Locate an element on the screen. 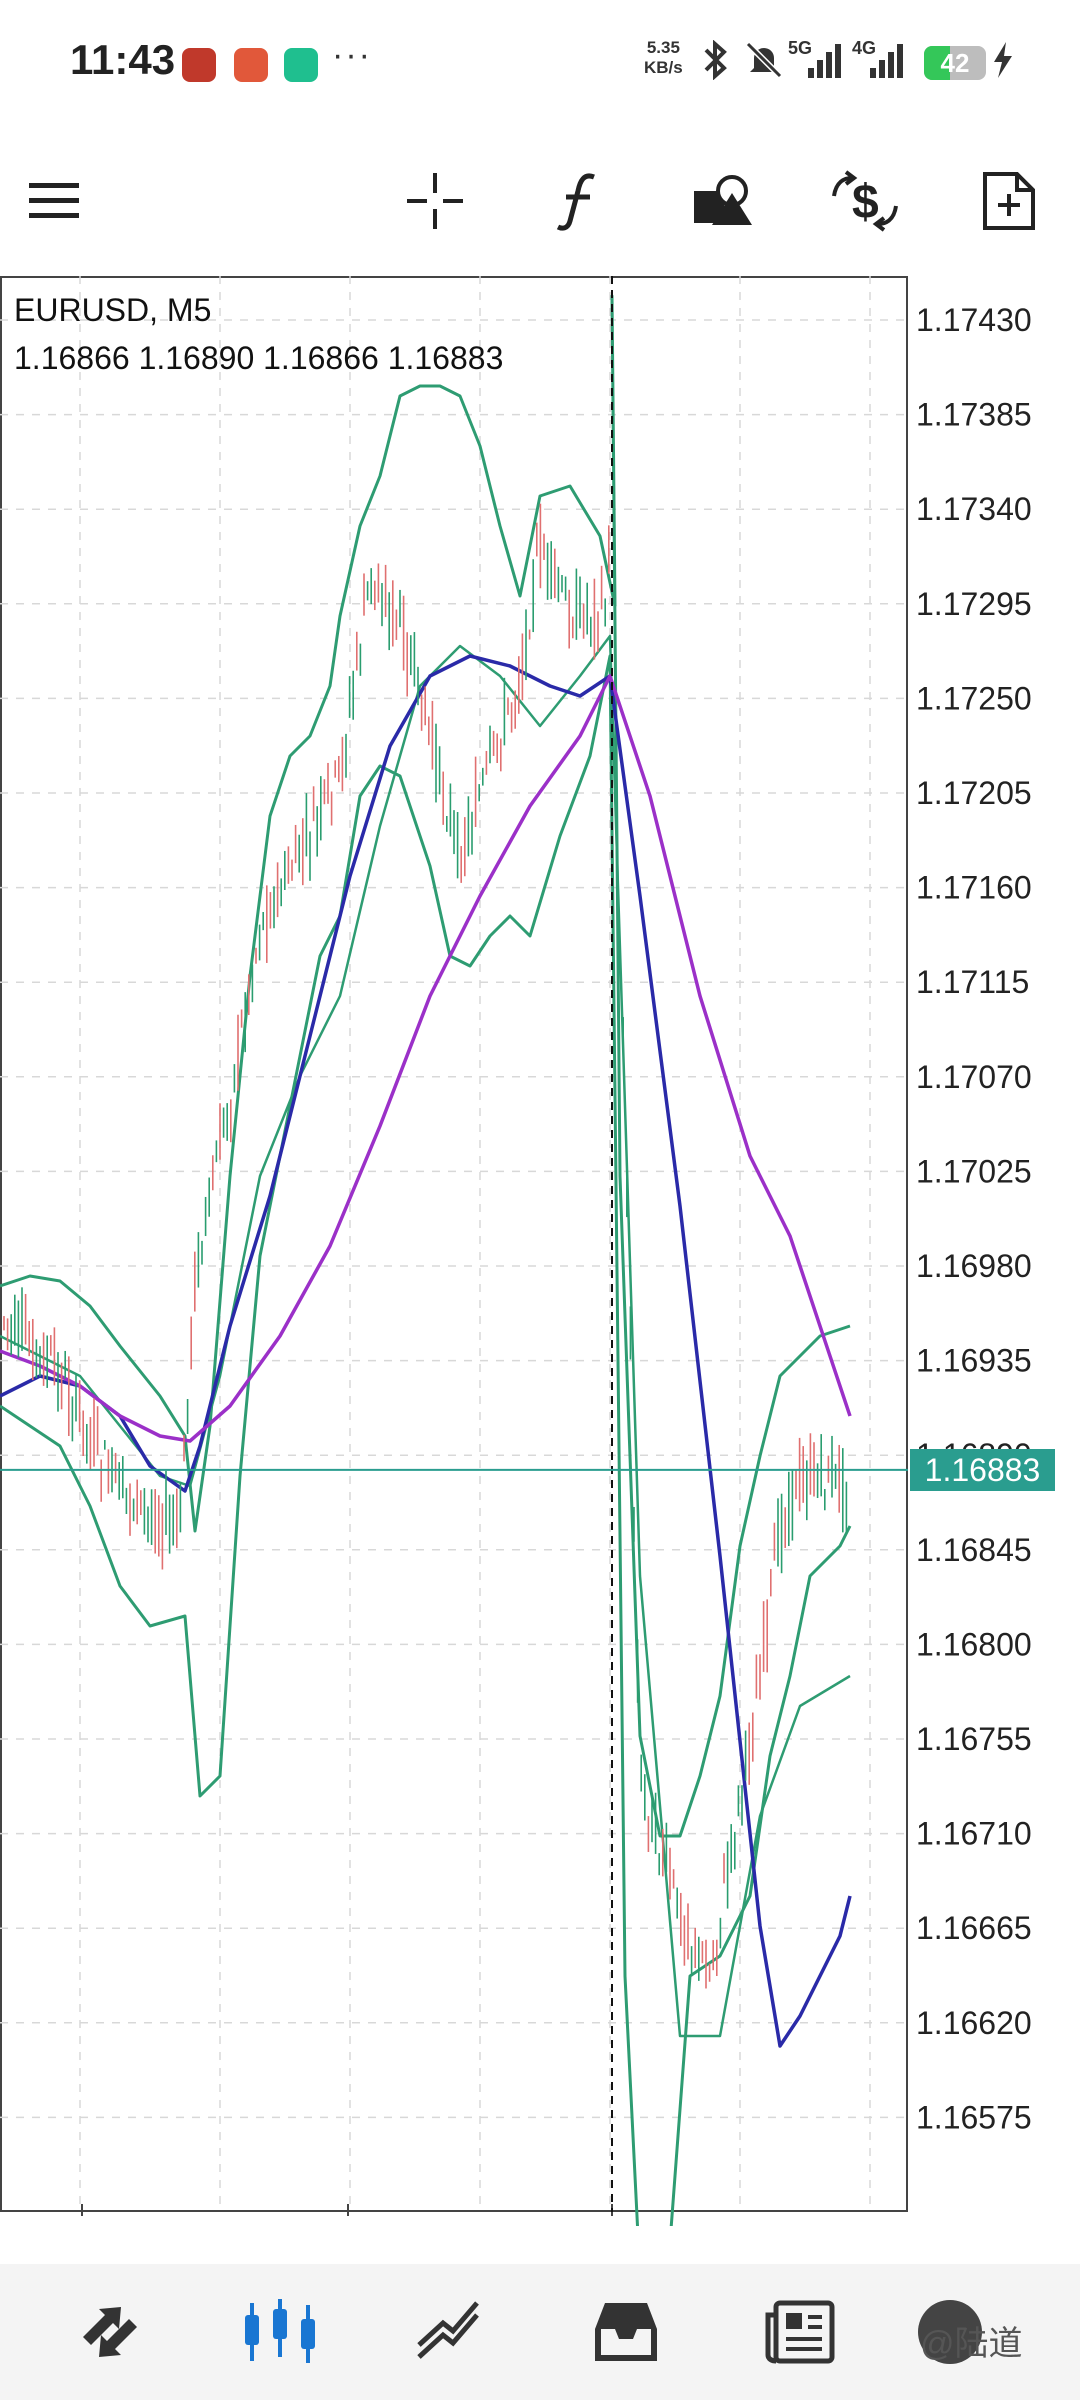 The width and height of the screenshot is (1080, 2400). trade-icon: $ is located at coordinates (865, 201).